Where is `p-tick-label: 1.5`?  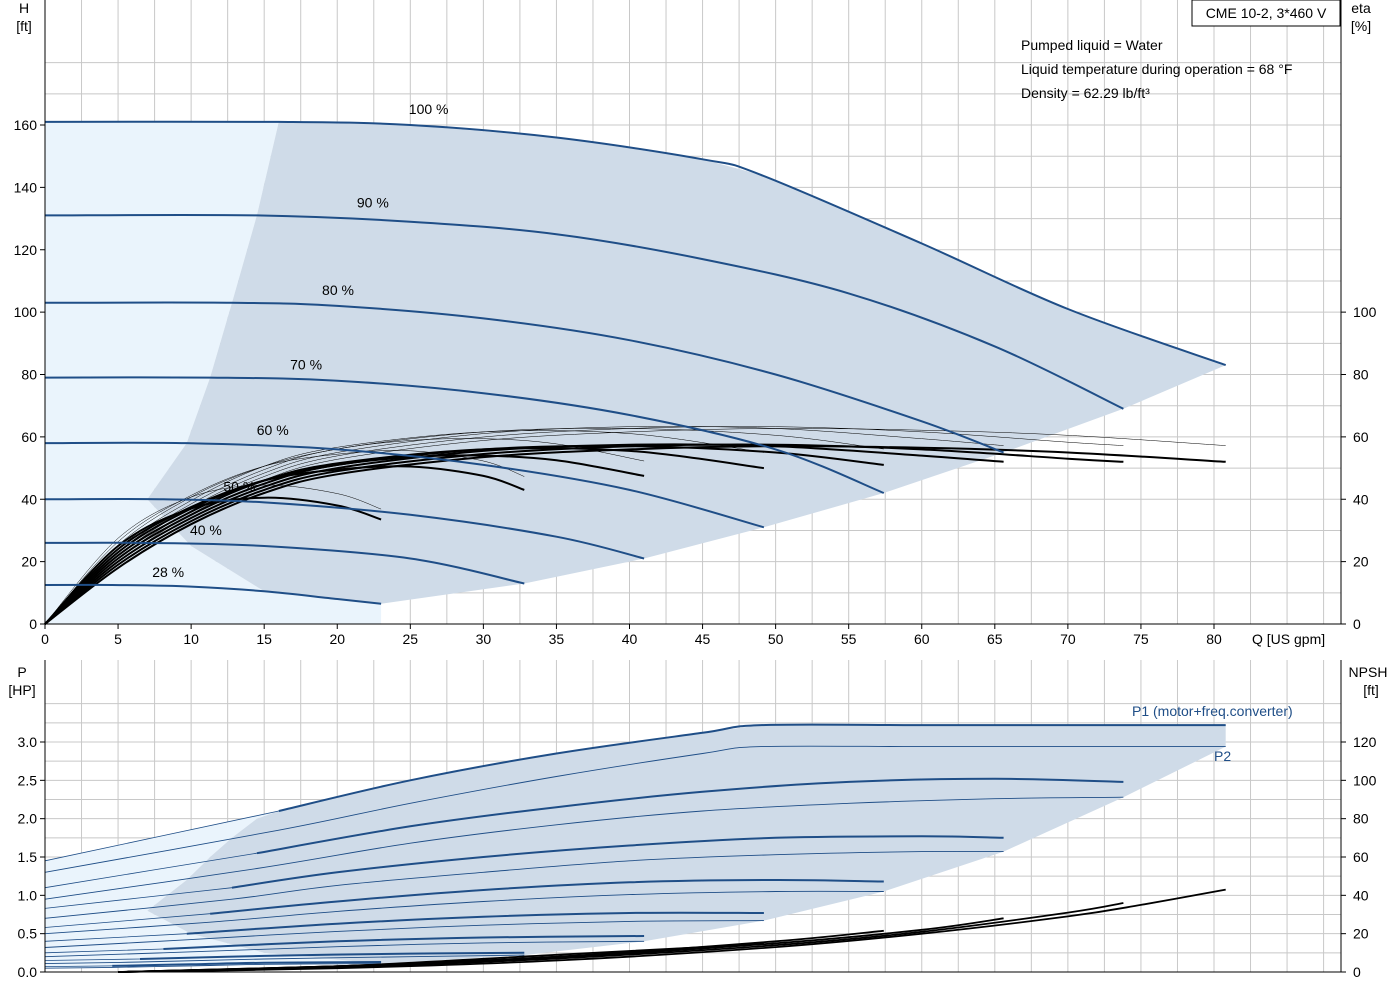
p-tick-label: 1.5 is located at coordinates (28, 857).